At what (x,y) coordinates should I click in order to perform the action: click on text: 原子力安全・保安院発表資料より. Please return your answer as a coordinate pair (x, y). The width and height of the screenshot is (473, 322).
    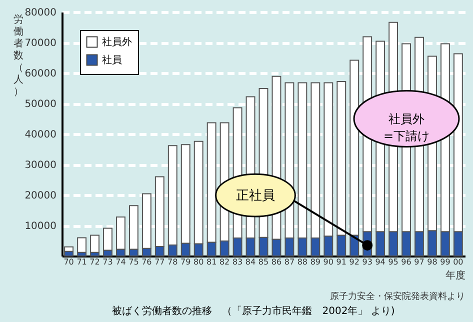
    Looking at the image, I should click on (397, 296).